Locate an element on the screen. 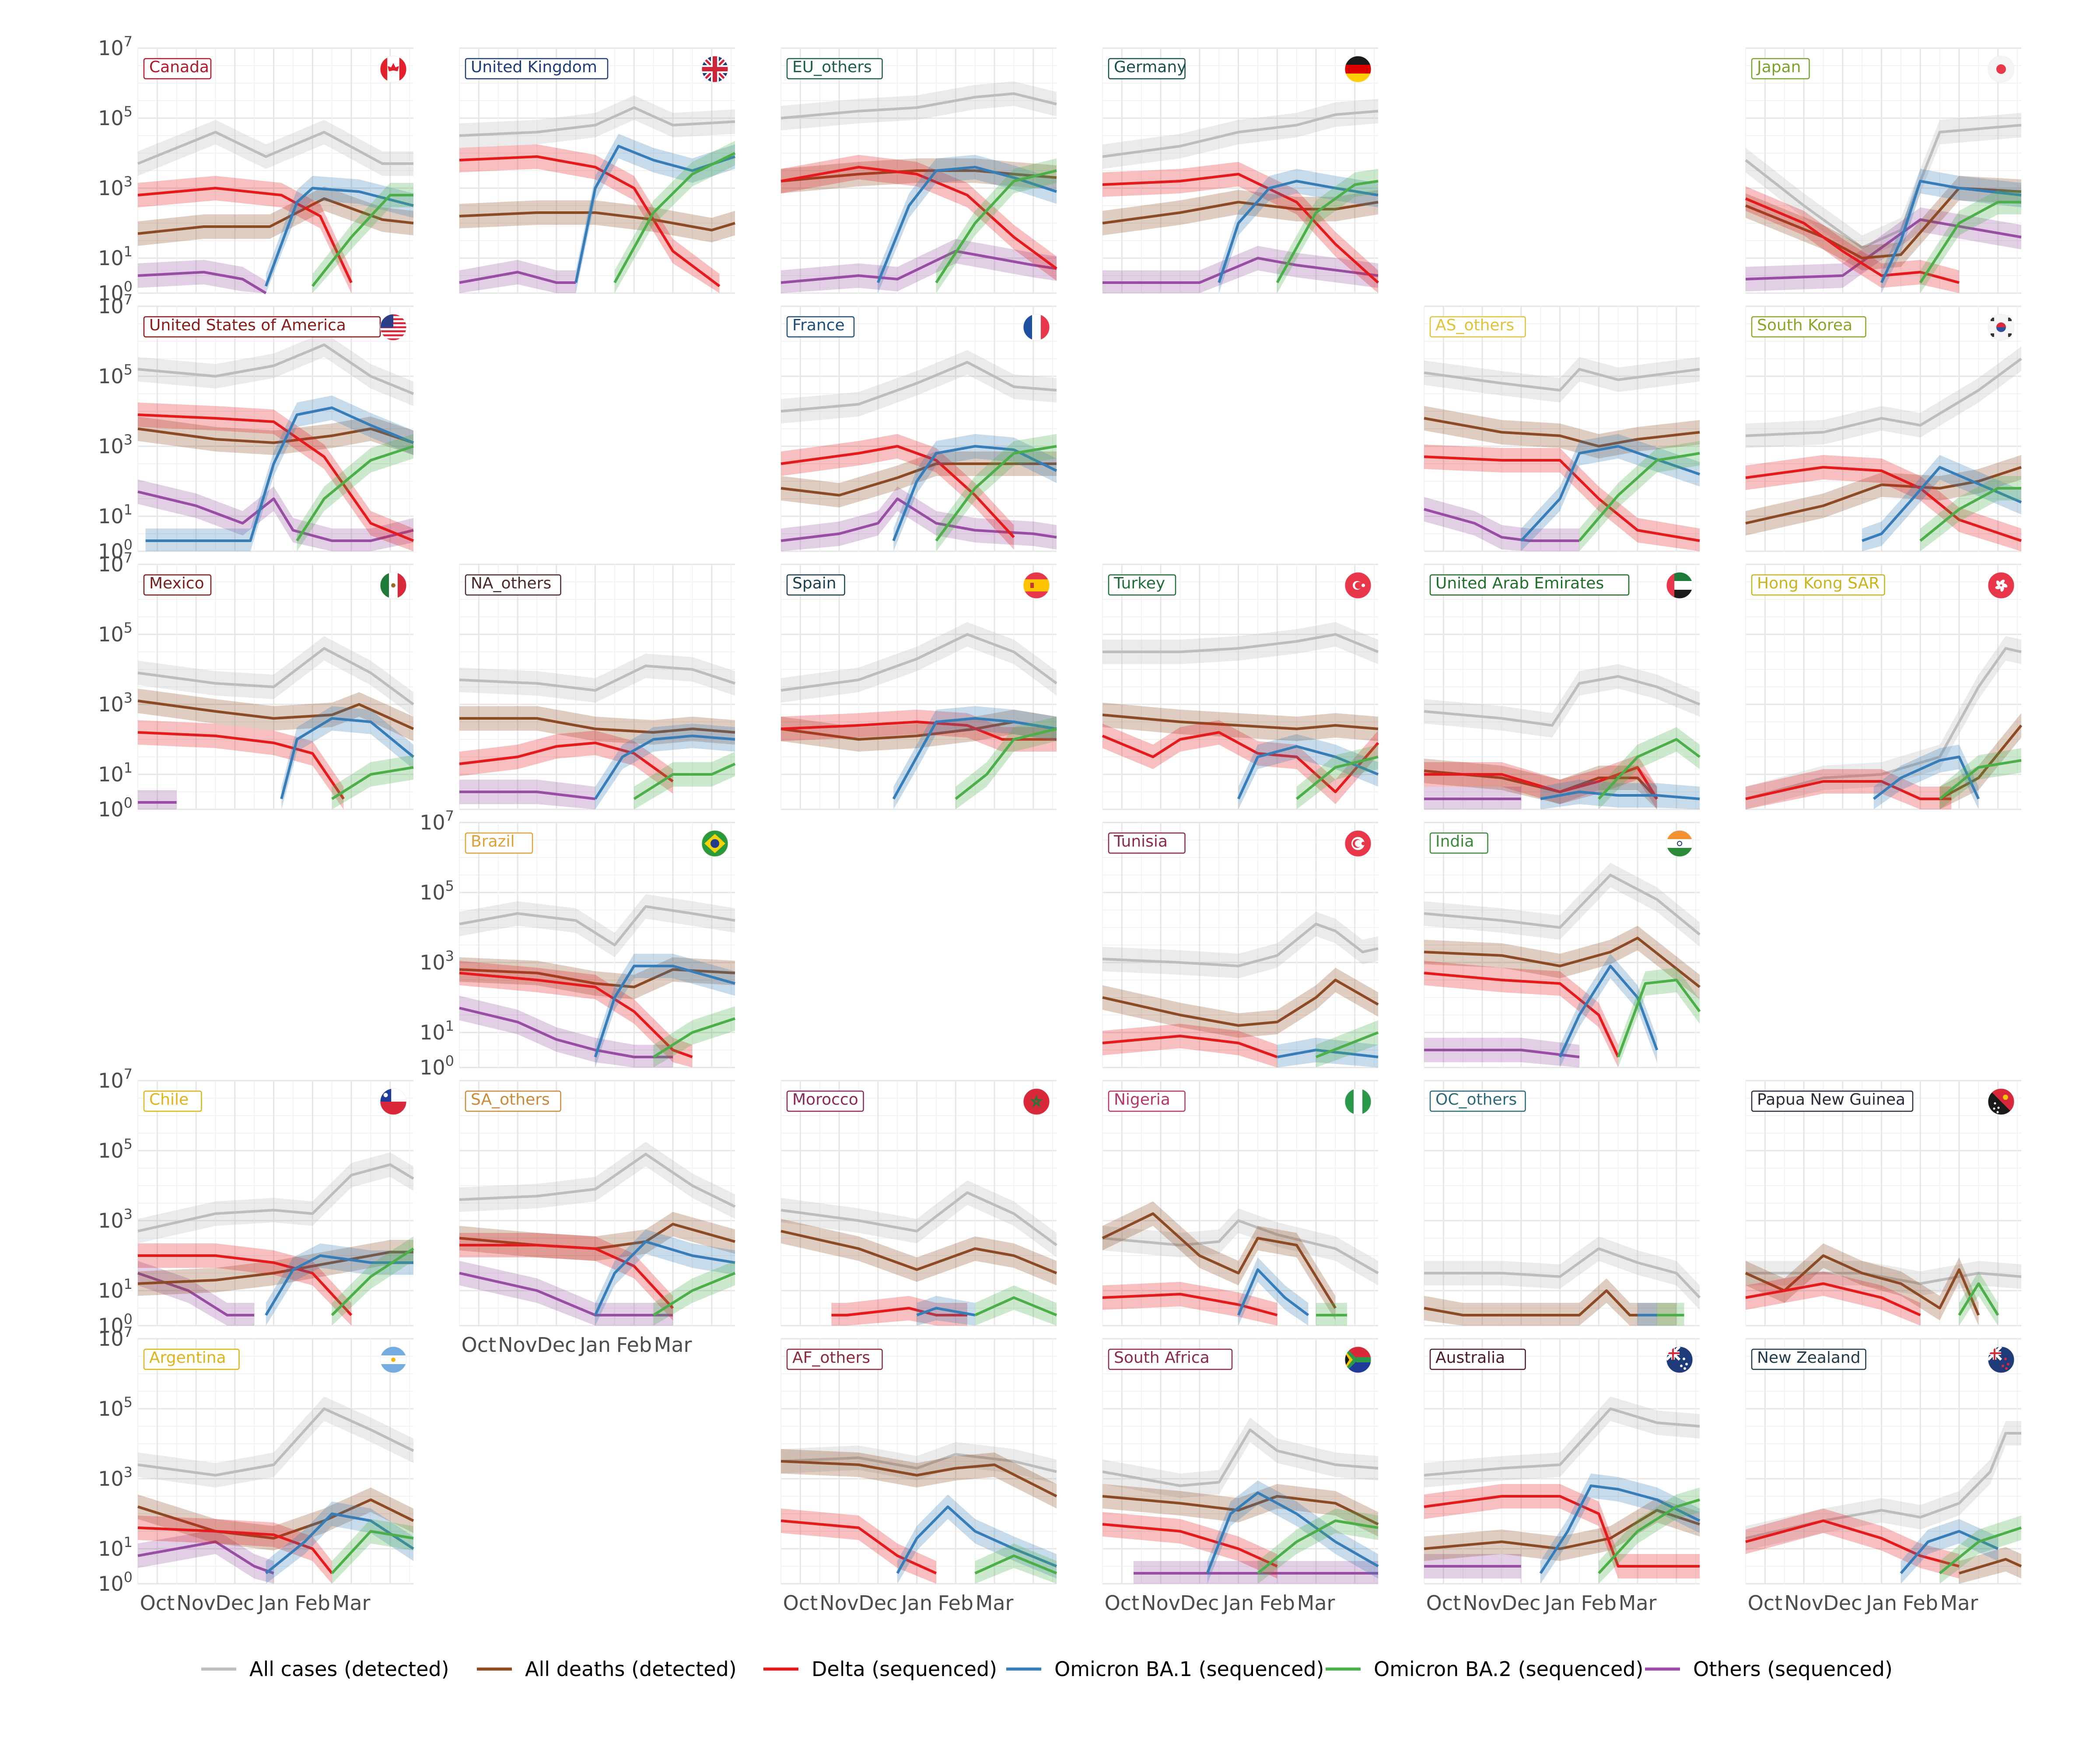  newzealand-flag-icon is located at coordinates (2001, 1360).